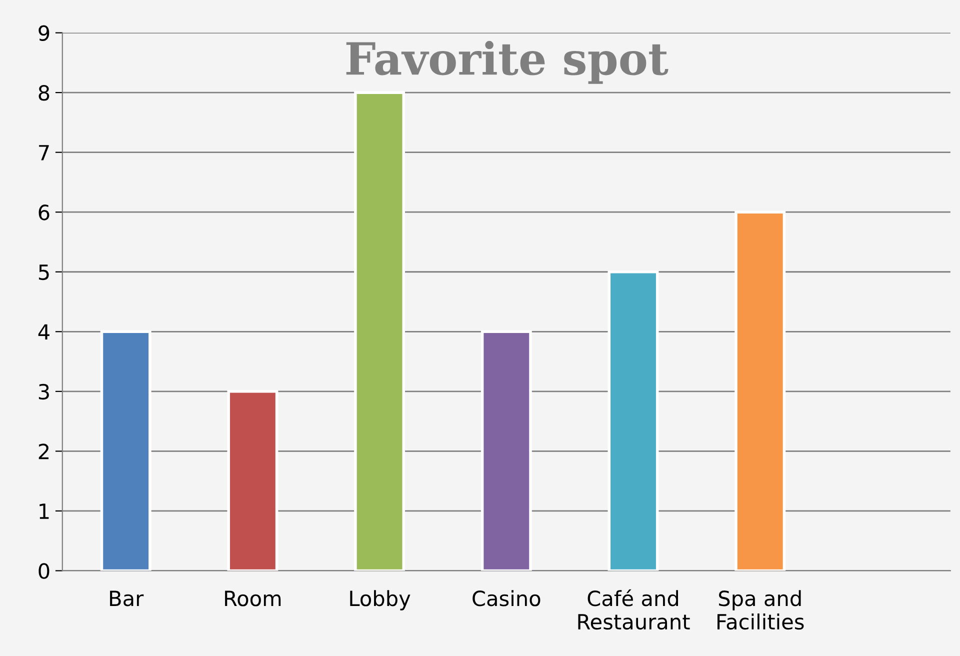 The height and width of the screenshot is (656, 960). I want to click on x-tick-label: Room, so click(253, 598).